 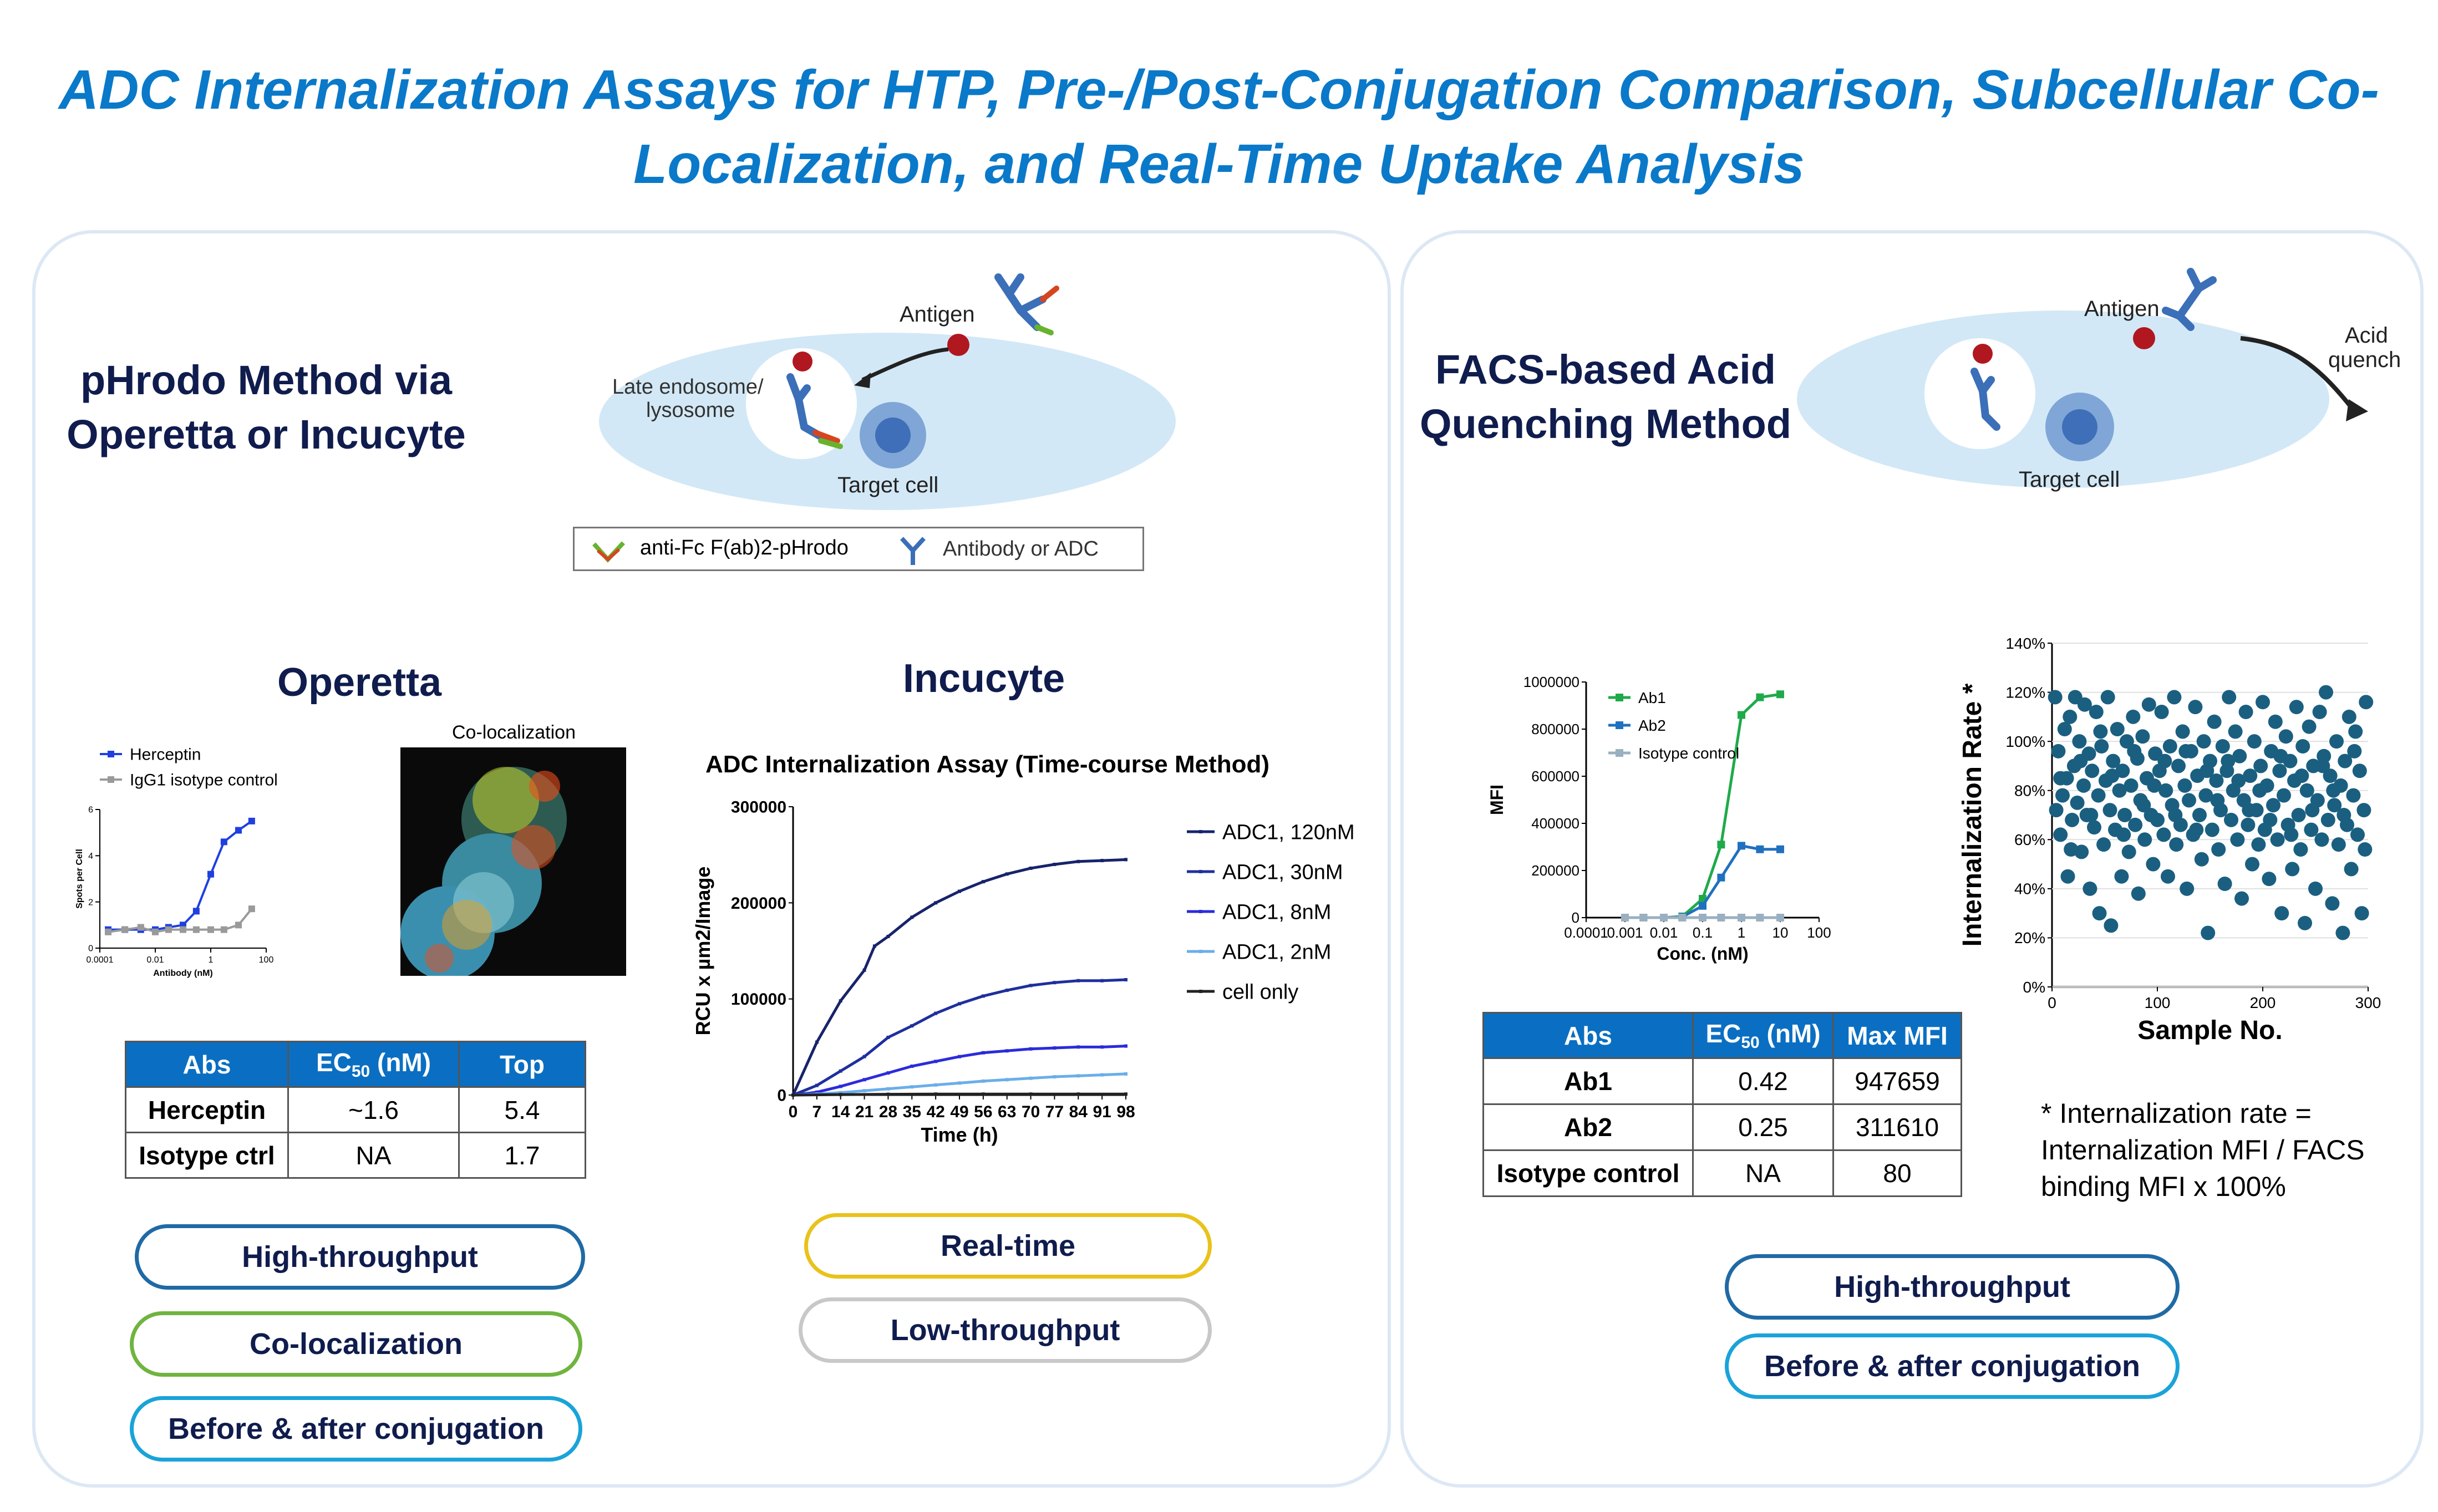 I want to click on cell-nucleus-core, so click(x=893, y=435).